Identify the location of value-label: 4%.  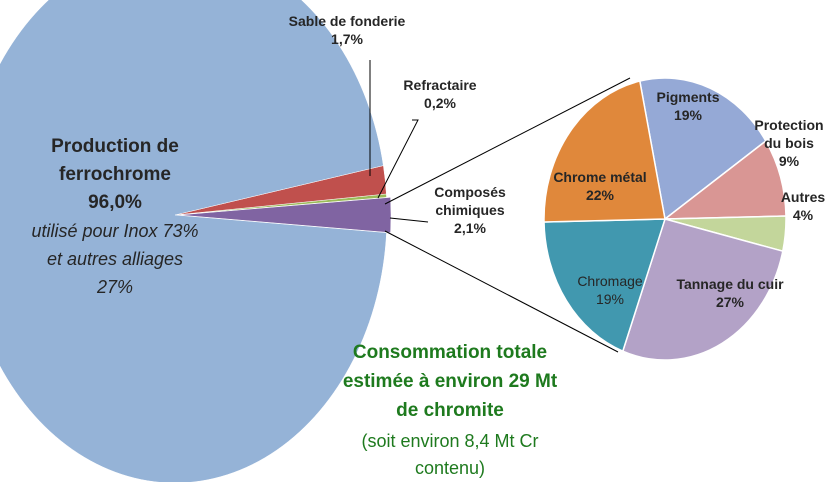
(803, 215).